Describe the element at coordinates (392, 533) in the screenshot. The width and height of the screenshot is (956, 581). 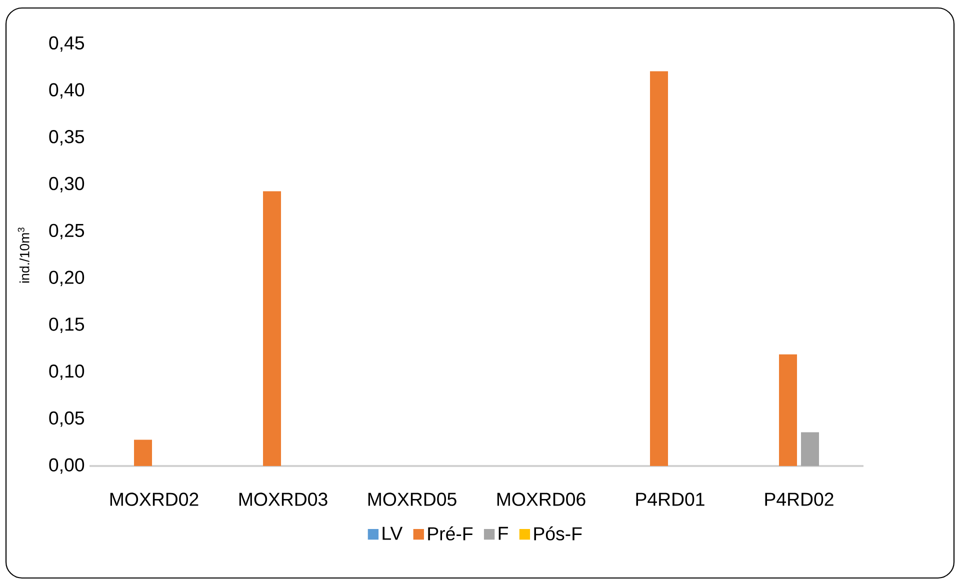
I see `legend-label: LV` at that location.